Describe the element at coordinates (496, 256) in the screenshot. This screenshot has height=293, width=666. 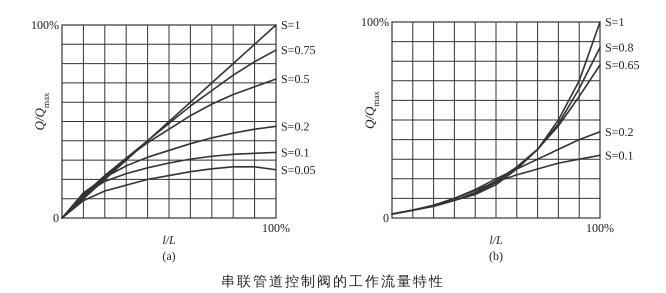
I see `text: (b)` at that location.